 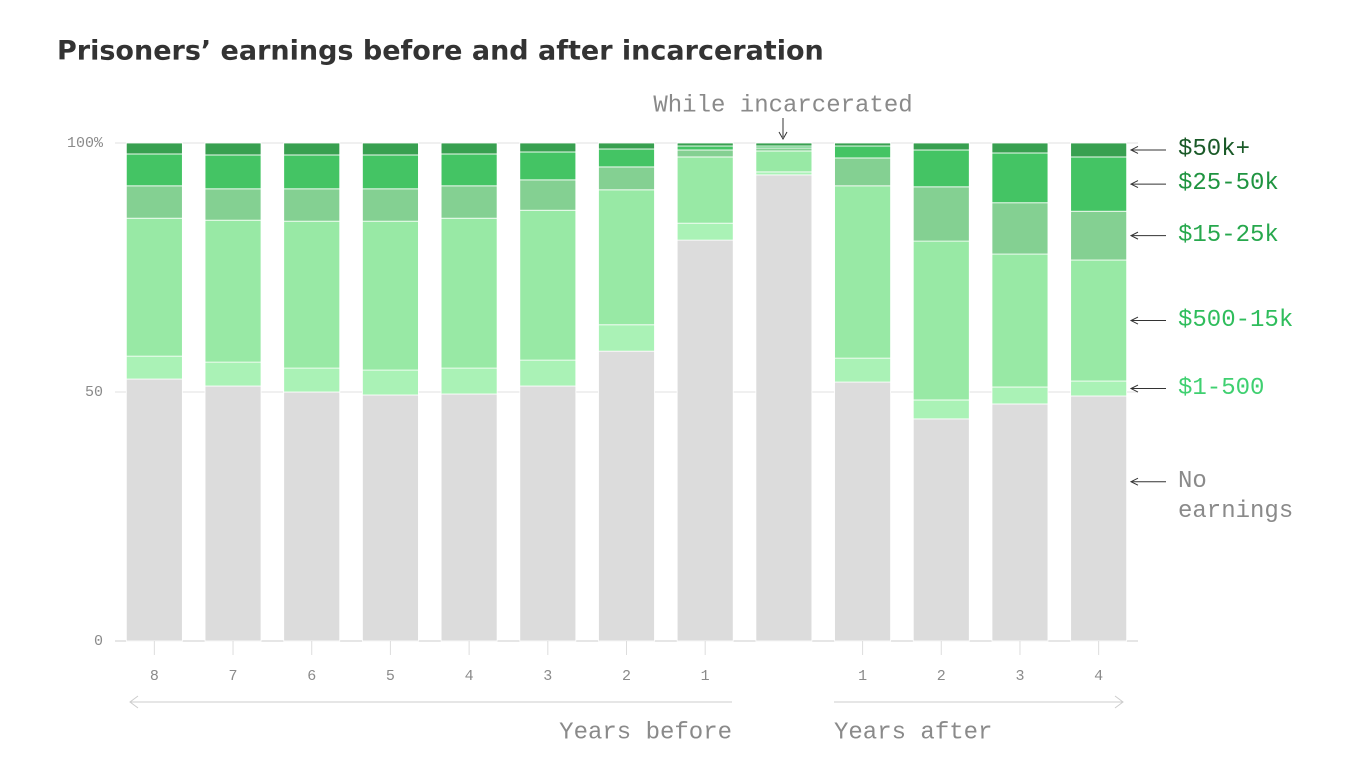 What do you see at coordinates (1221, 388) in the screenshot?
I see `legend-label: $1-500` at bounding box center [1221, 388].